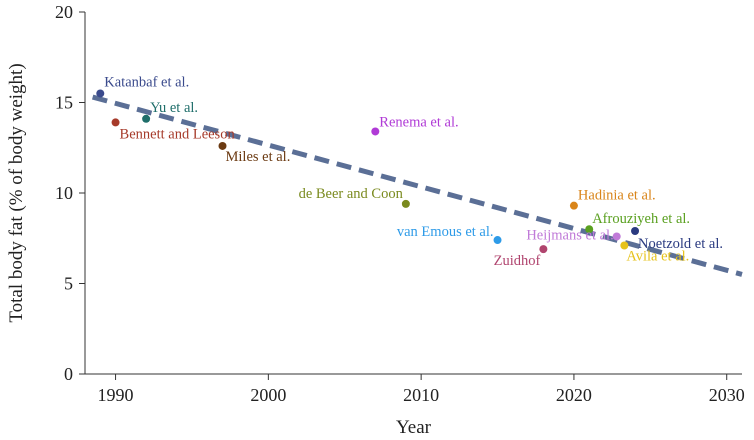 The width and height of the screenshot is (754, 440). What do you see at coordinates (68, 374) in the screenshot?
I see `y-tick-label: 0` at bounding box center [68, 374].